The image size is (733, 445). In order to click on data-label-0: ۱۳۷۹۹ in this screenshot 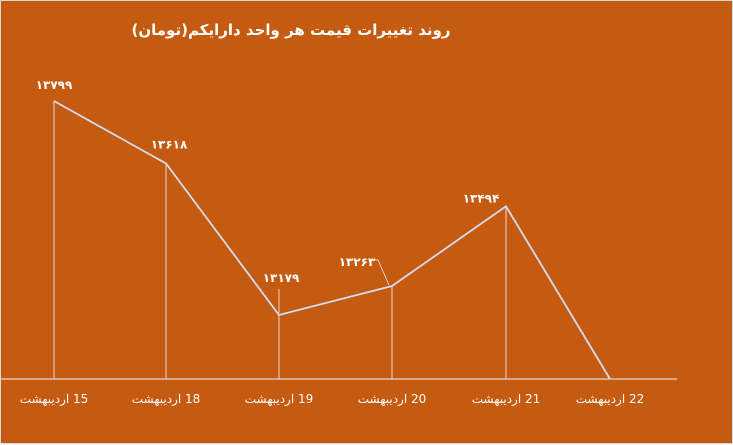, I will do `click(54, 85)`.